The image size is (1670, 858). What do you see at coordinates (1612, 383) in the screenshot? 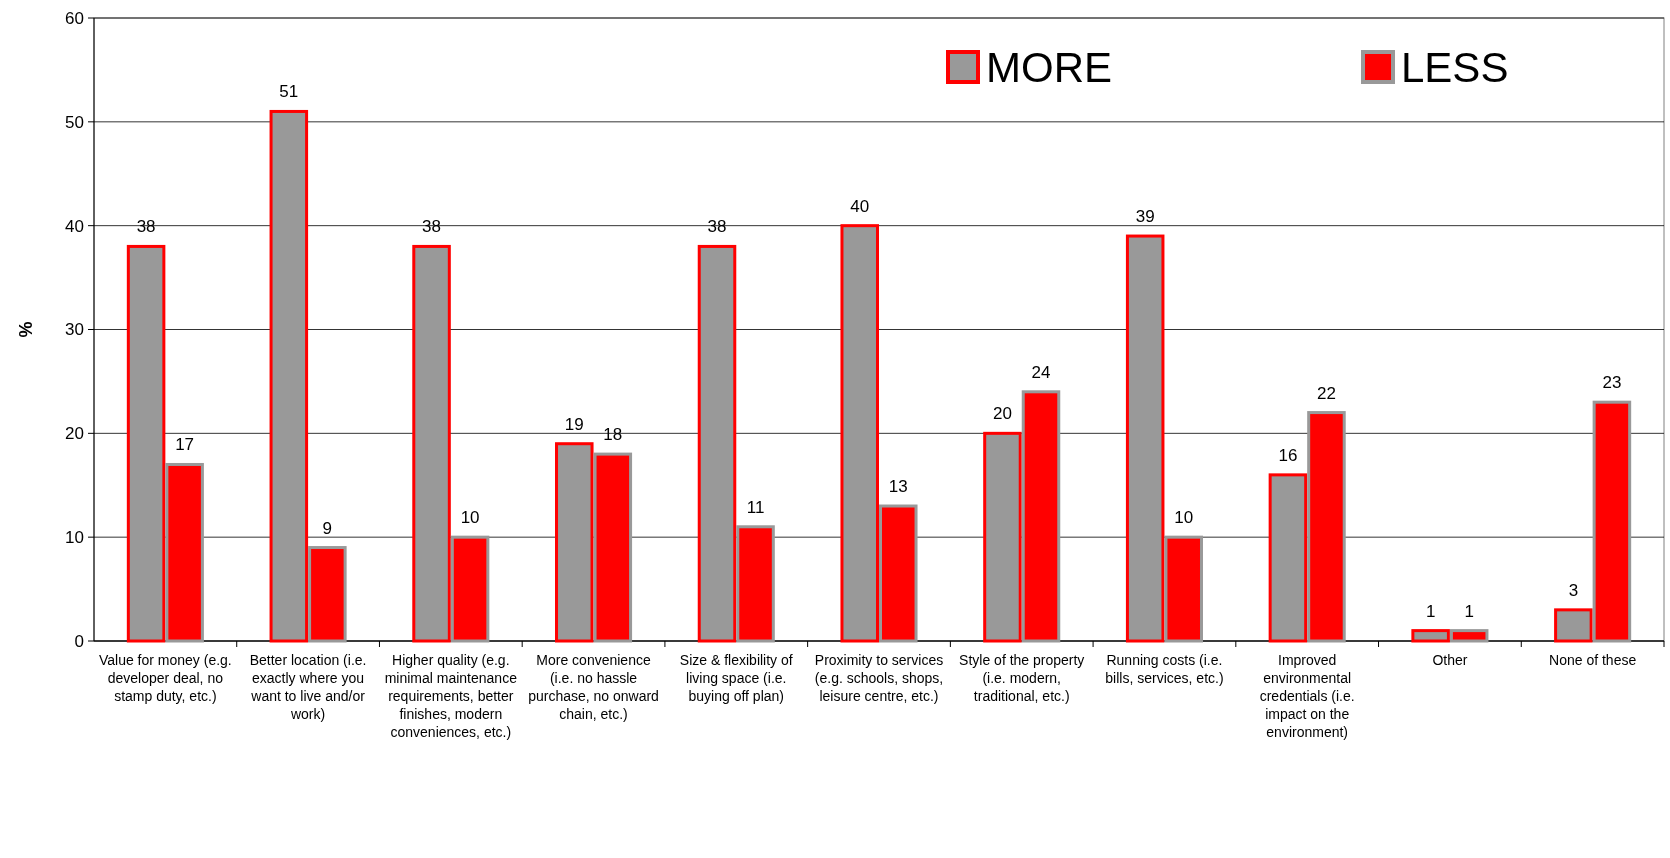
I see `data-label: 23` at bounding box center [1612, 383].